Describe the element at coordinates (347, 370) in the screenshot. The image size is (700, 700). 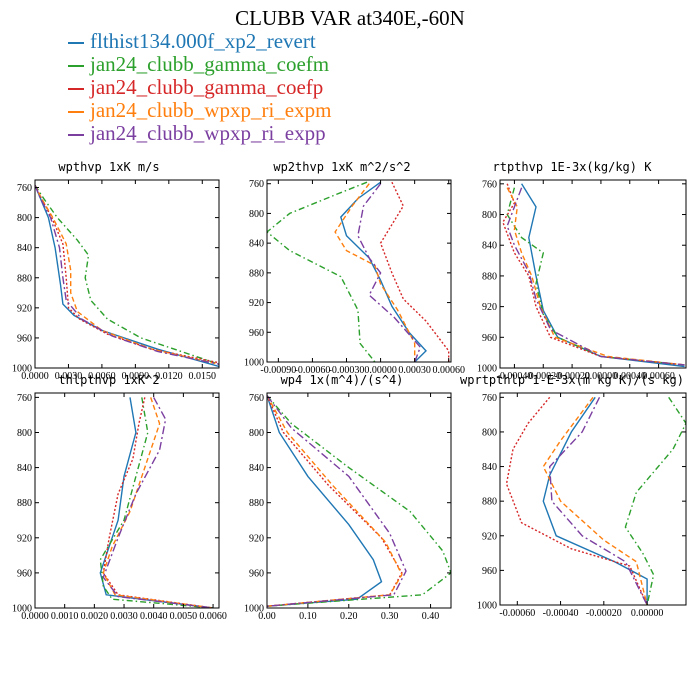
I see `x-tick-label: -0.00030` at that location.